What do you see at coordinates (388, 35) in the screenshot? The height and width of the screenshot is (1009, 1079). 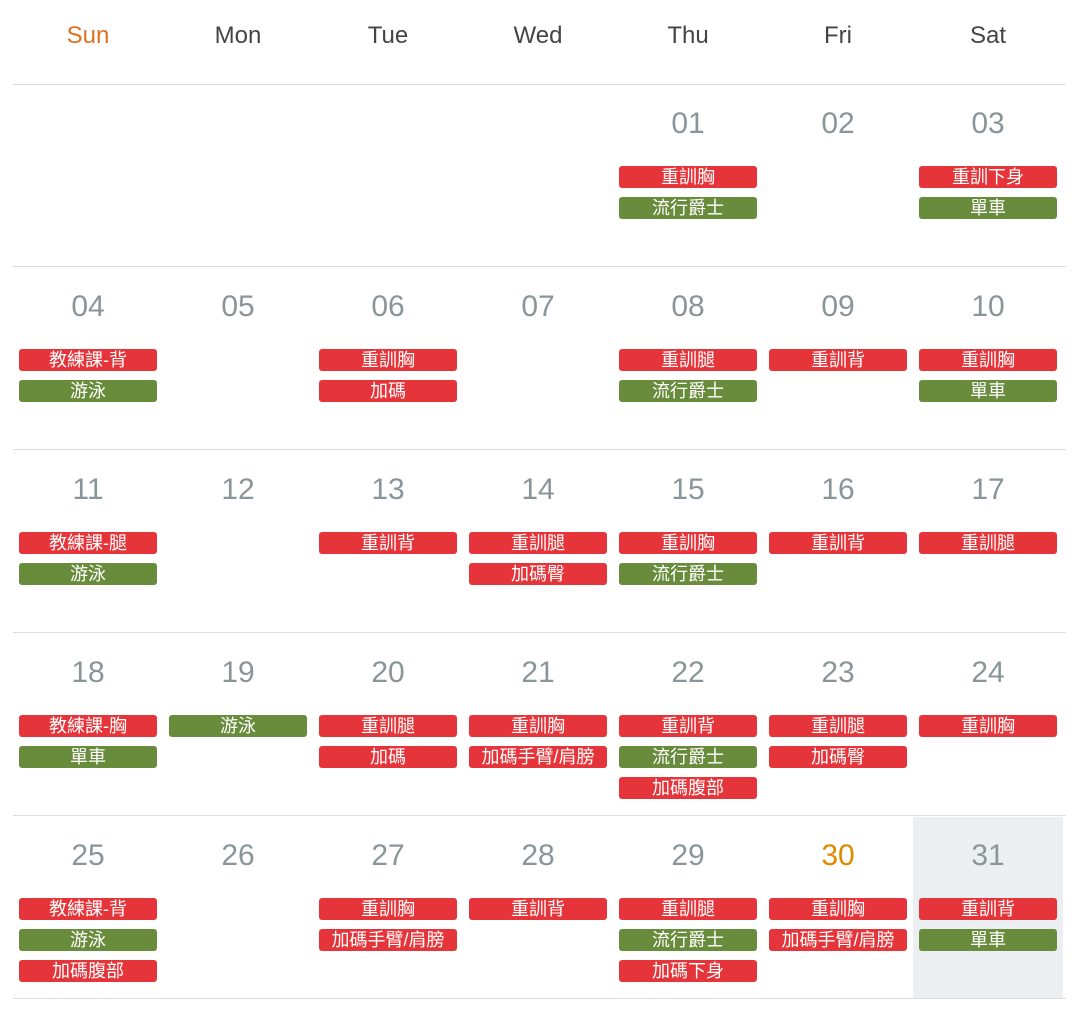 I see `weekday-header: Tue` at bounding box center [388, 35].